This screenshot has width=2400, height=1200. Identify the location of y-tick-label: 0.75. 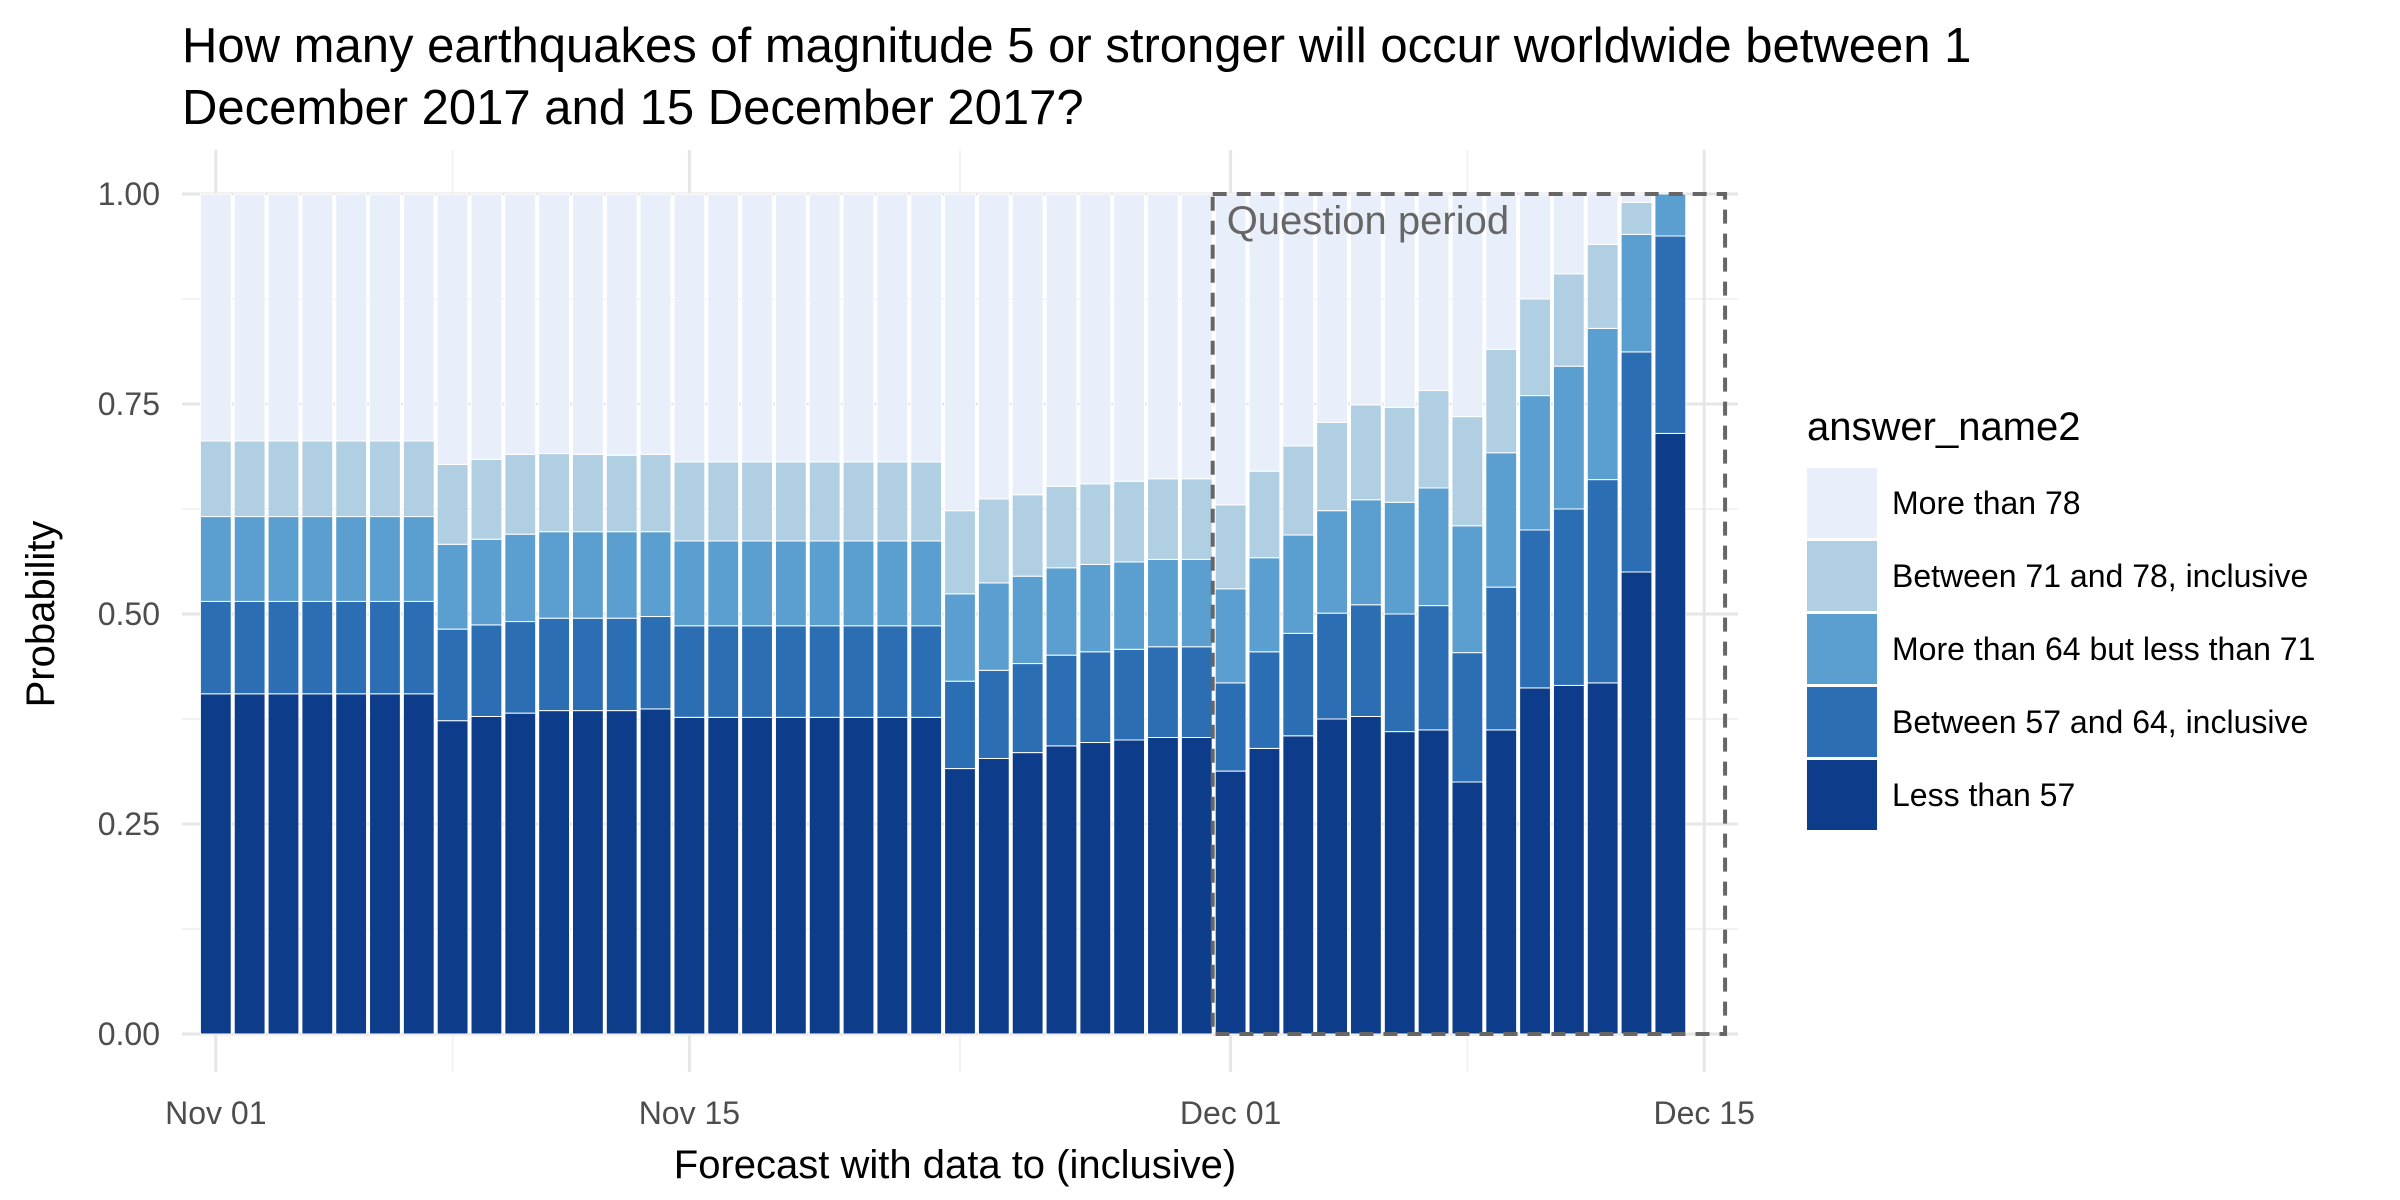
(129, 404).